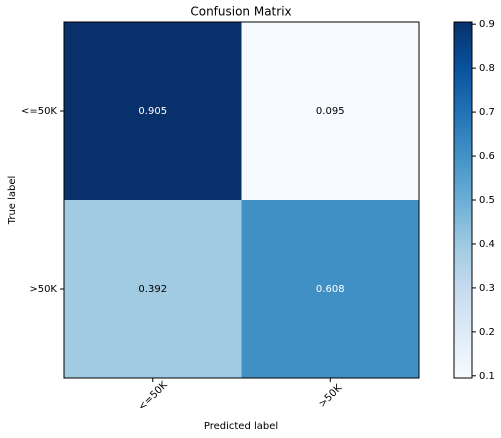 Image resolution: width=501 pixels, height=438 pixels. I want to click on cell-label: 0.608, so click(330, 289).